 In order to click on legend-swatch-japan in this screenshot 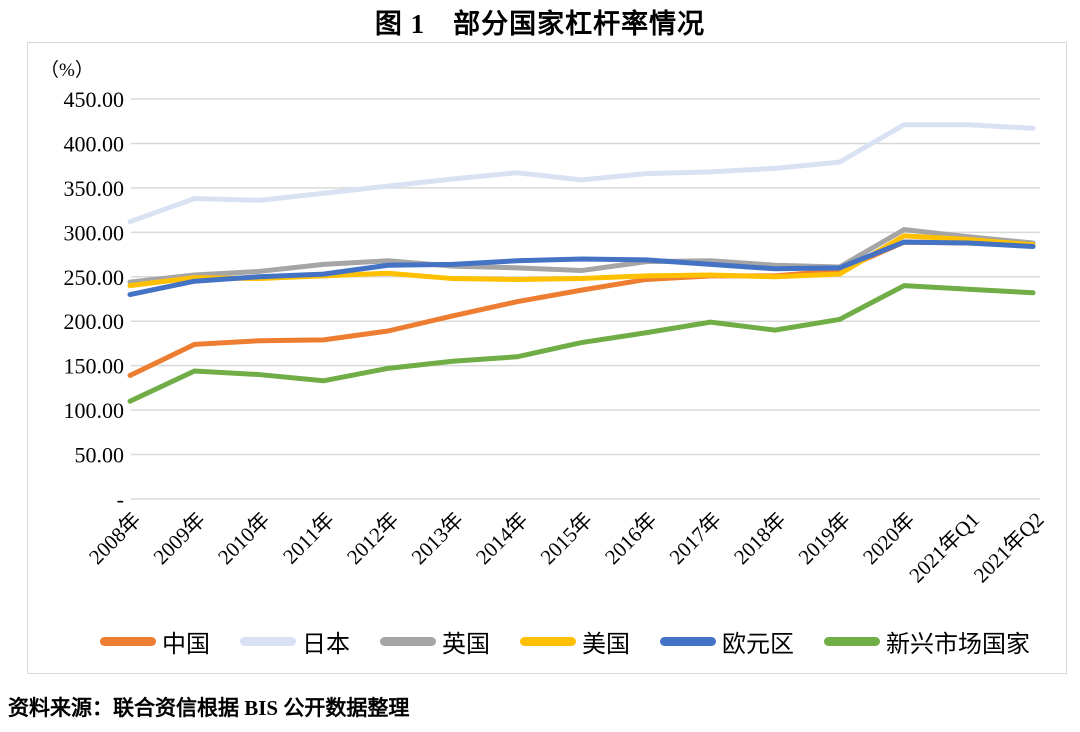, I will do `click(268, 641)`.